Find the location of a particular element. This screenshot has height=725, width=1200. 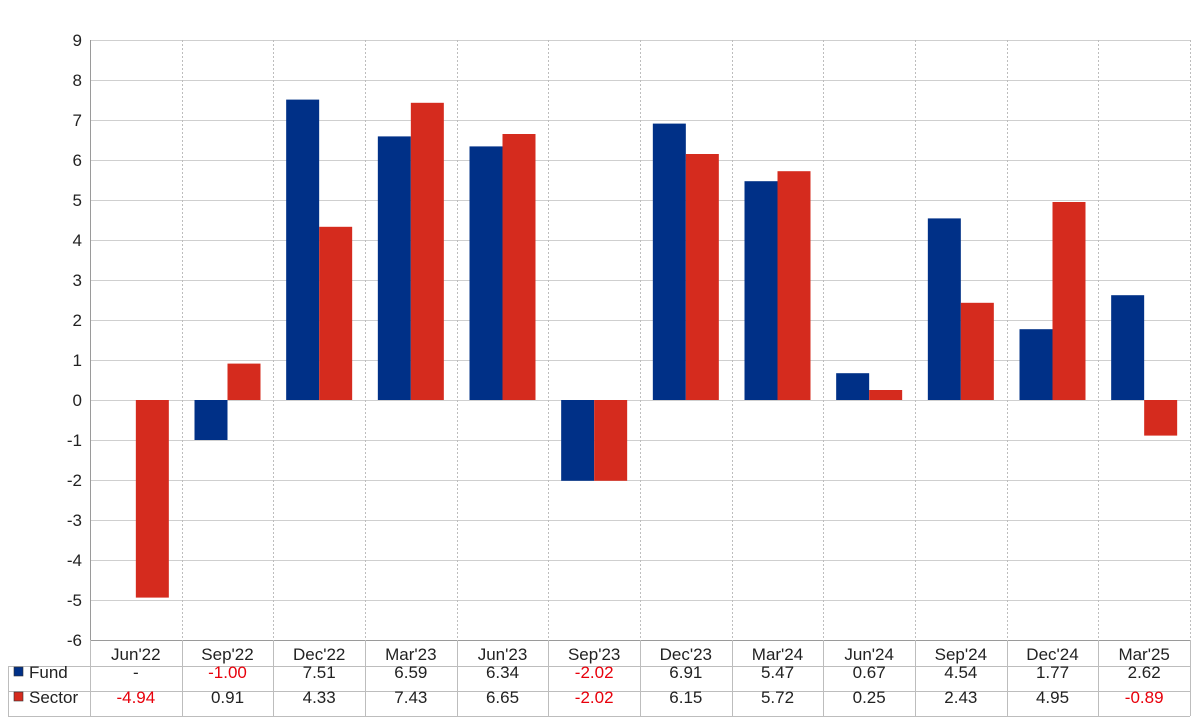

data-label-sector: 6.15 is located at coordinates (685, 697).